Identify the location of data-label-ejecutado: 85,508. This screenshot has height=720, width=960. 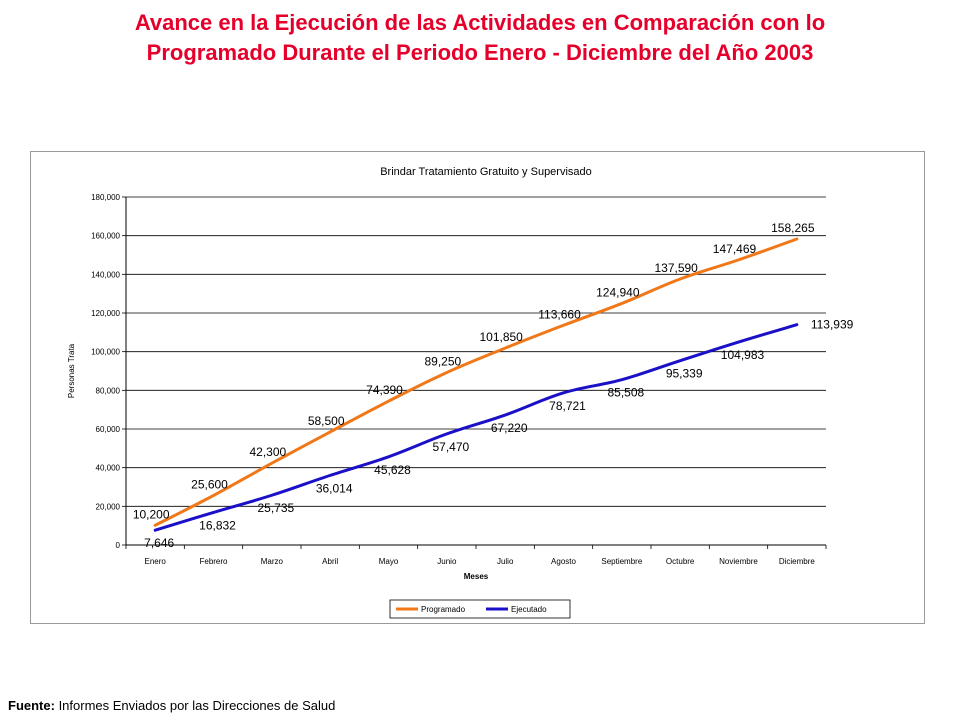
(625, 393).